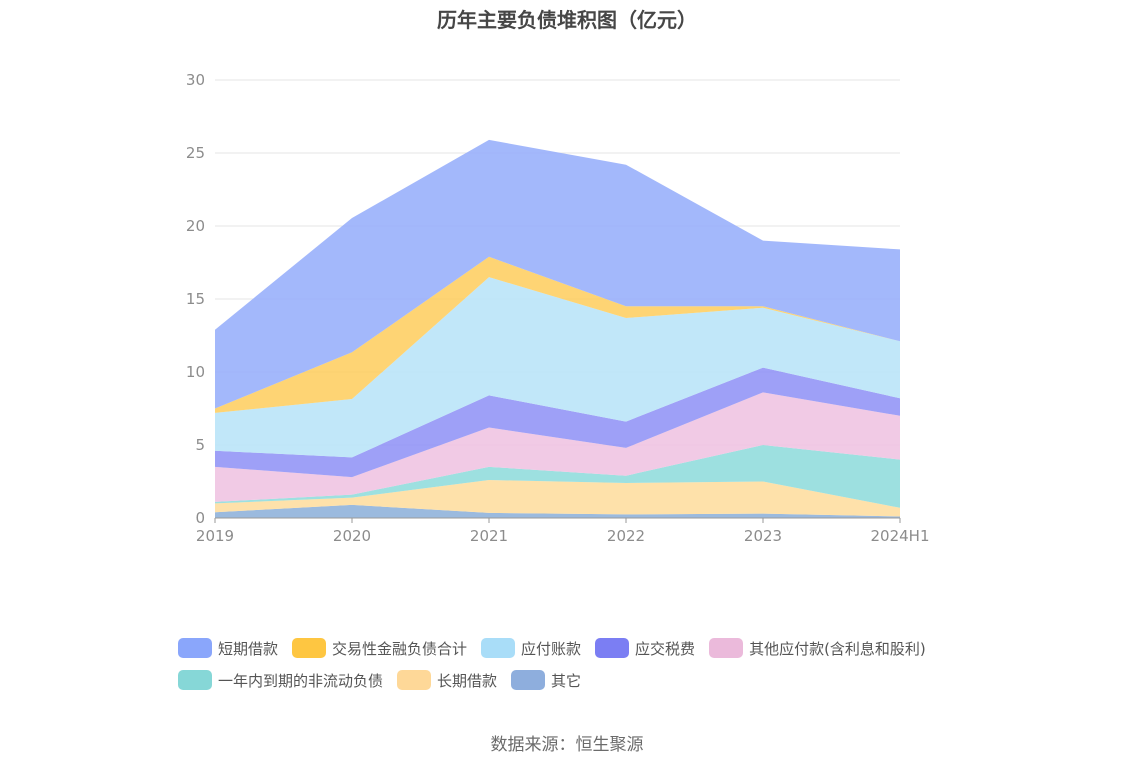 This screenshot has width=1134, height=766. I want to click on chart-title: 历年主要负债堆积图（亿元）, so click(567, 20).